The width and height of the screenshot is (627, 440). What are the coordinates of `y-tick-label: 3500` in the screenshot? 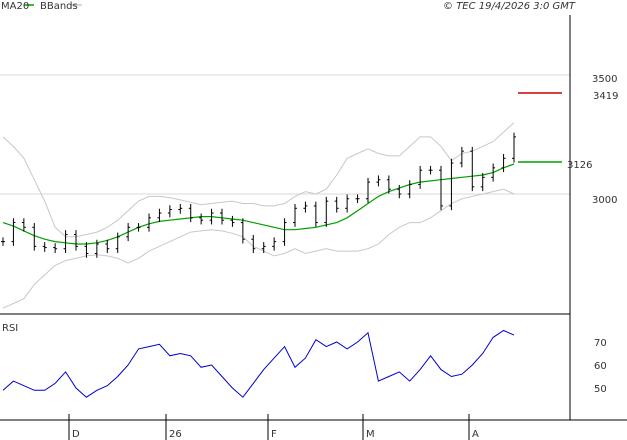 It's located at (604, 79).